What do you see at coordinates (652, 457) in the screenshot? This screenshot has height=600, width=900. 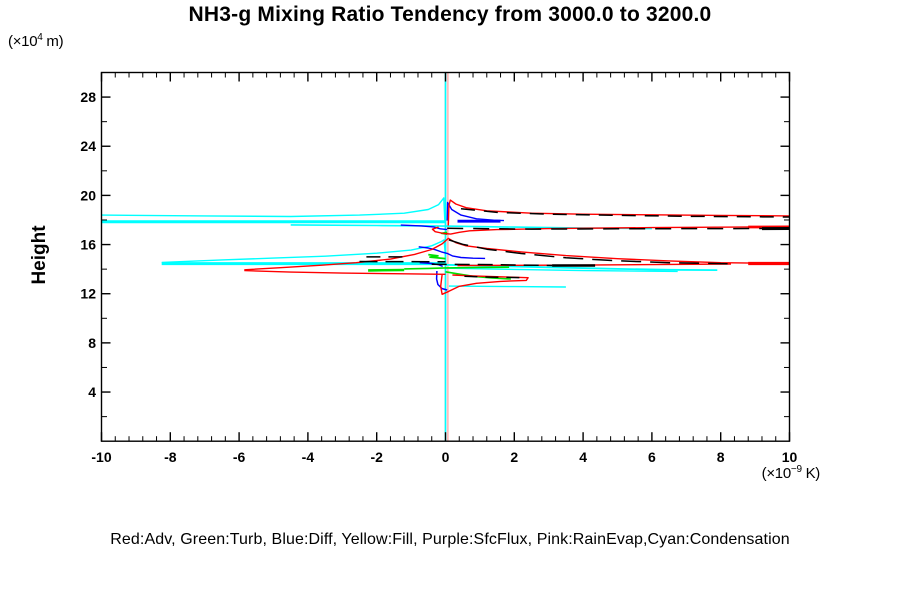 I see `x-tick-label: 6` at bounding box center [652, 457].